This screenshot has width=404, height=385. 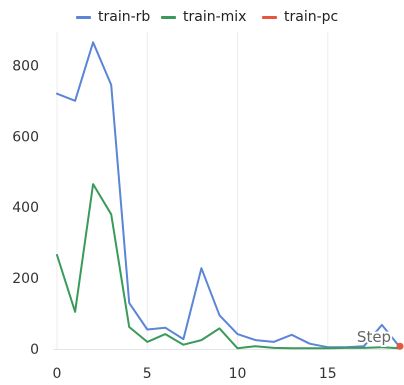 I want to click on legend-swatch-train-pc, so click(x=269, y=17).